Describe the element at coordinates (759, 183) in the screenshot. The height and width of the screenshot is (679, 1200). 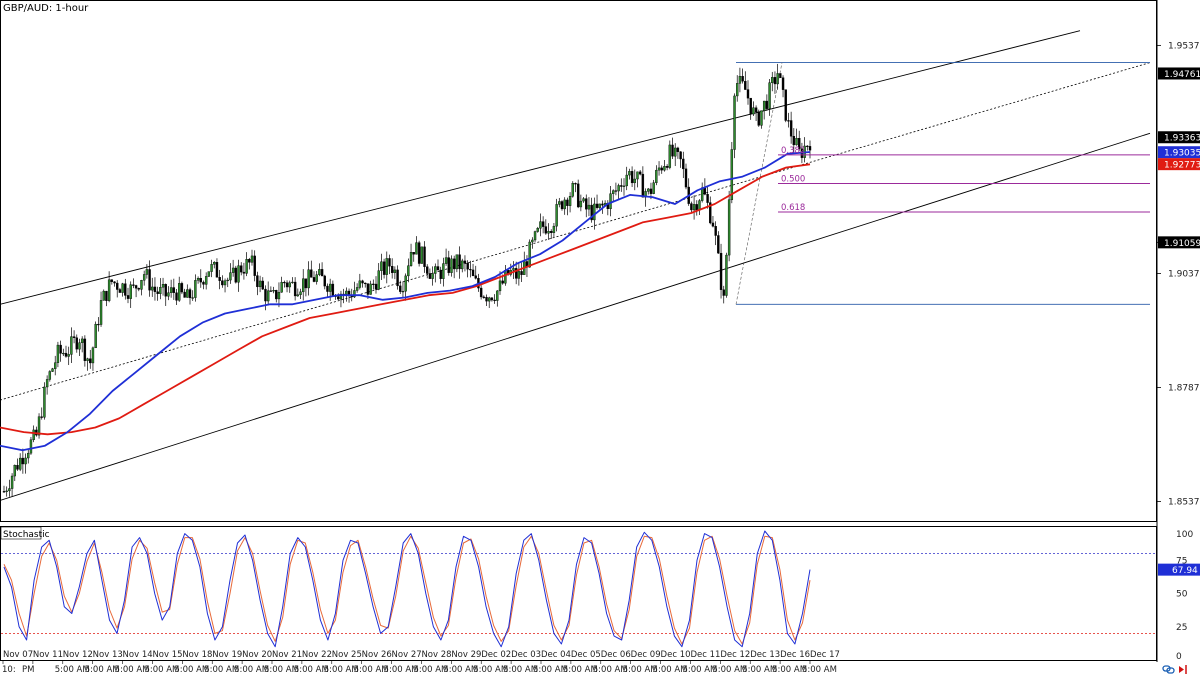
I see `fib-trend-line` at that location.